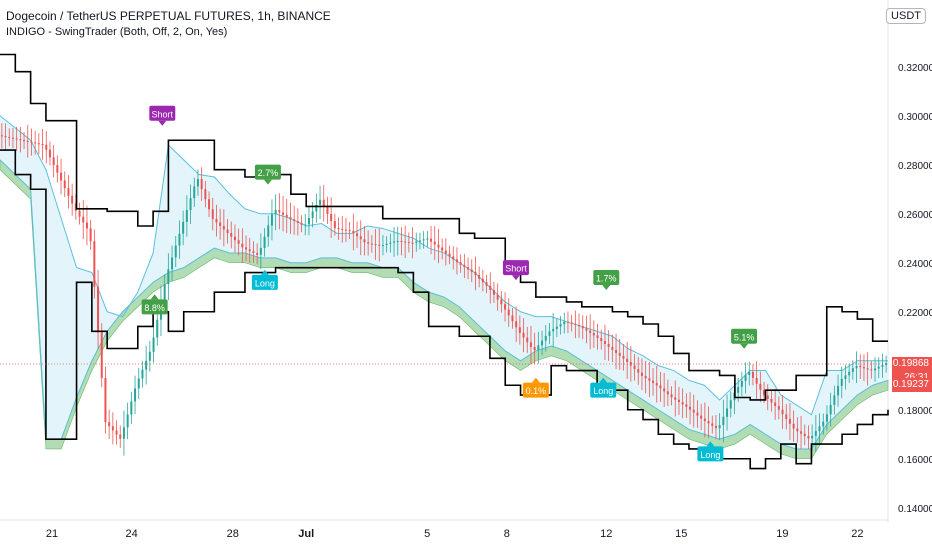  Describe the element at coordinates (906, 16) in the screenshot. I see `currency-button: USDT` at that location.